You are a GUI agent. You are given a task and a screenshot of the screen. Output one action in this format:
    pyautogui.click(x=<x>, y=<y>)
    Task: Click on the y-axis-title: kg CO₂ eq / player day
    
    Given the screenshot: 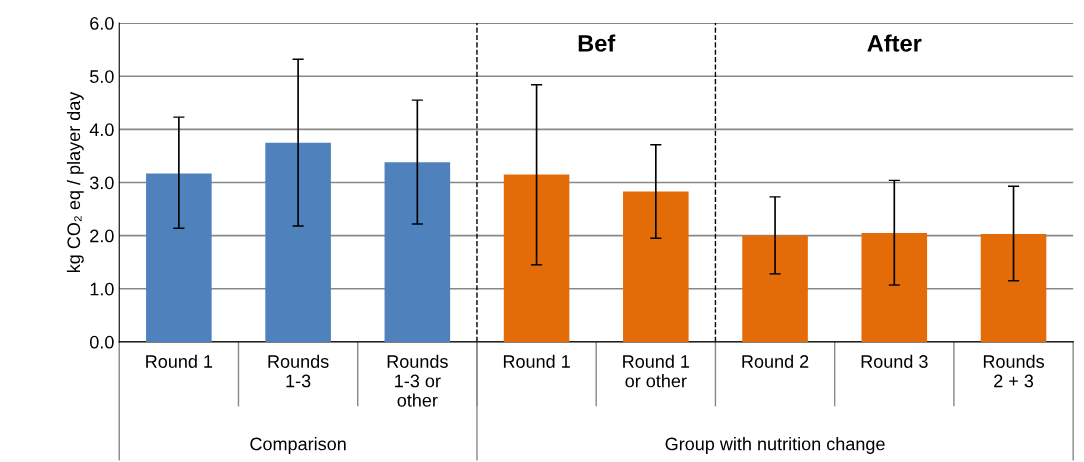 What is the action you would take?
    pyautogui.click(x=75, y=182)
    